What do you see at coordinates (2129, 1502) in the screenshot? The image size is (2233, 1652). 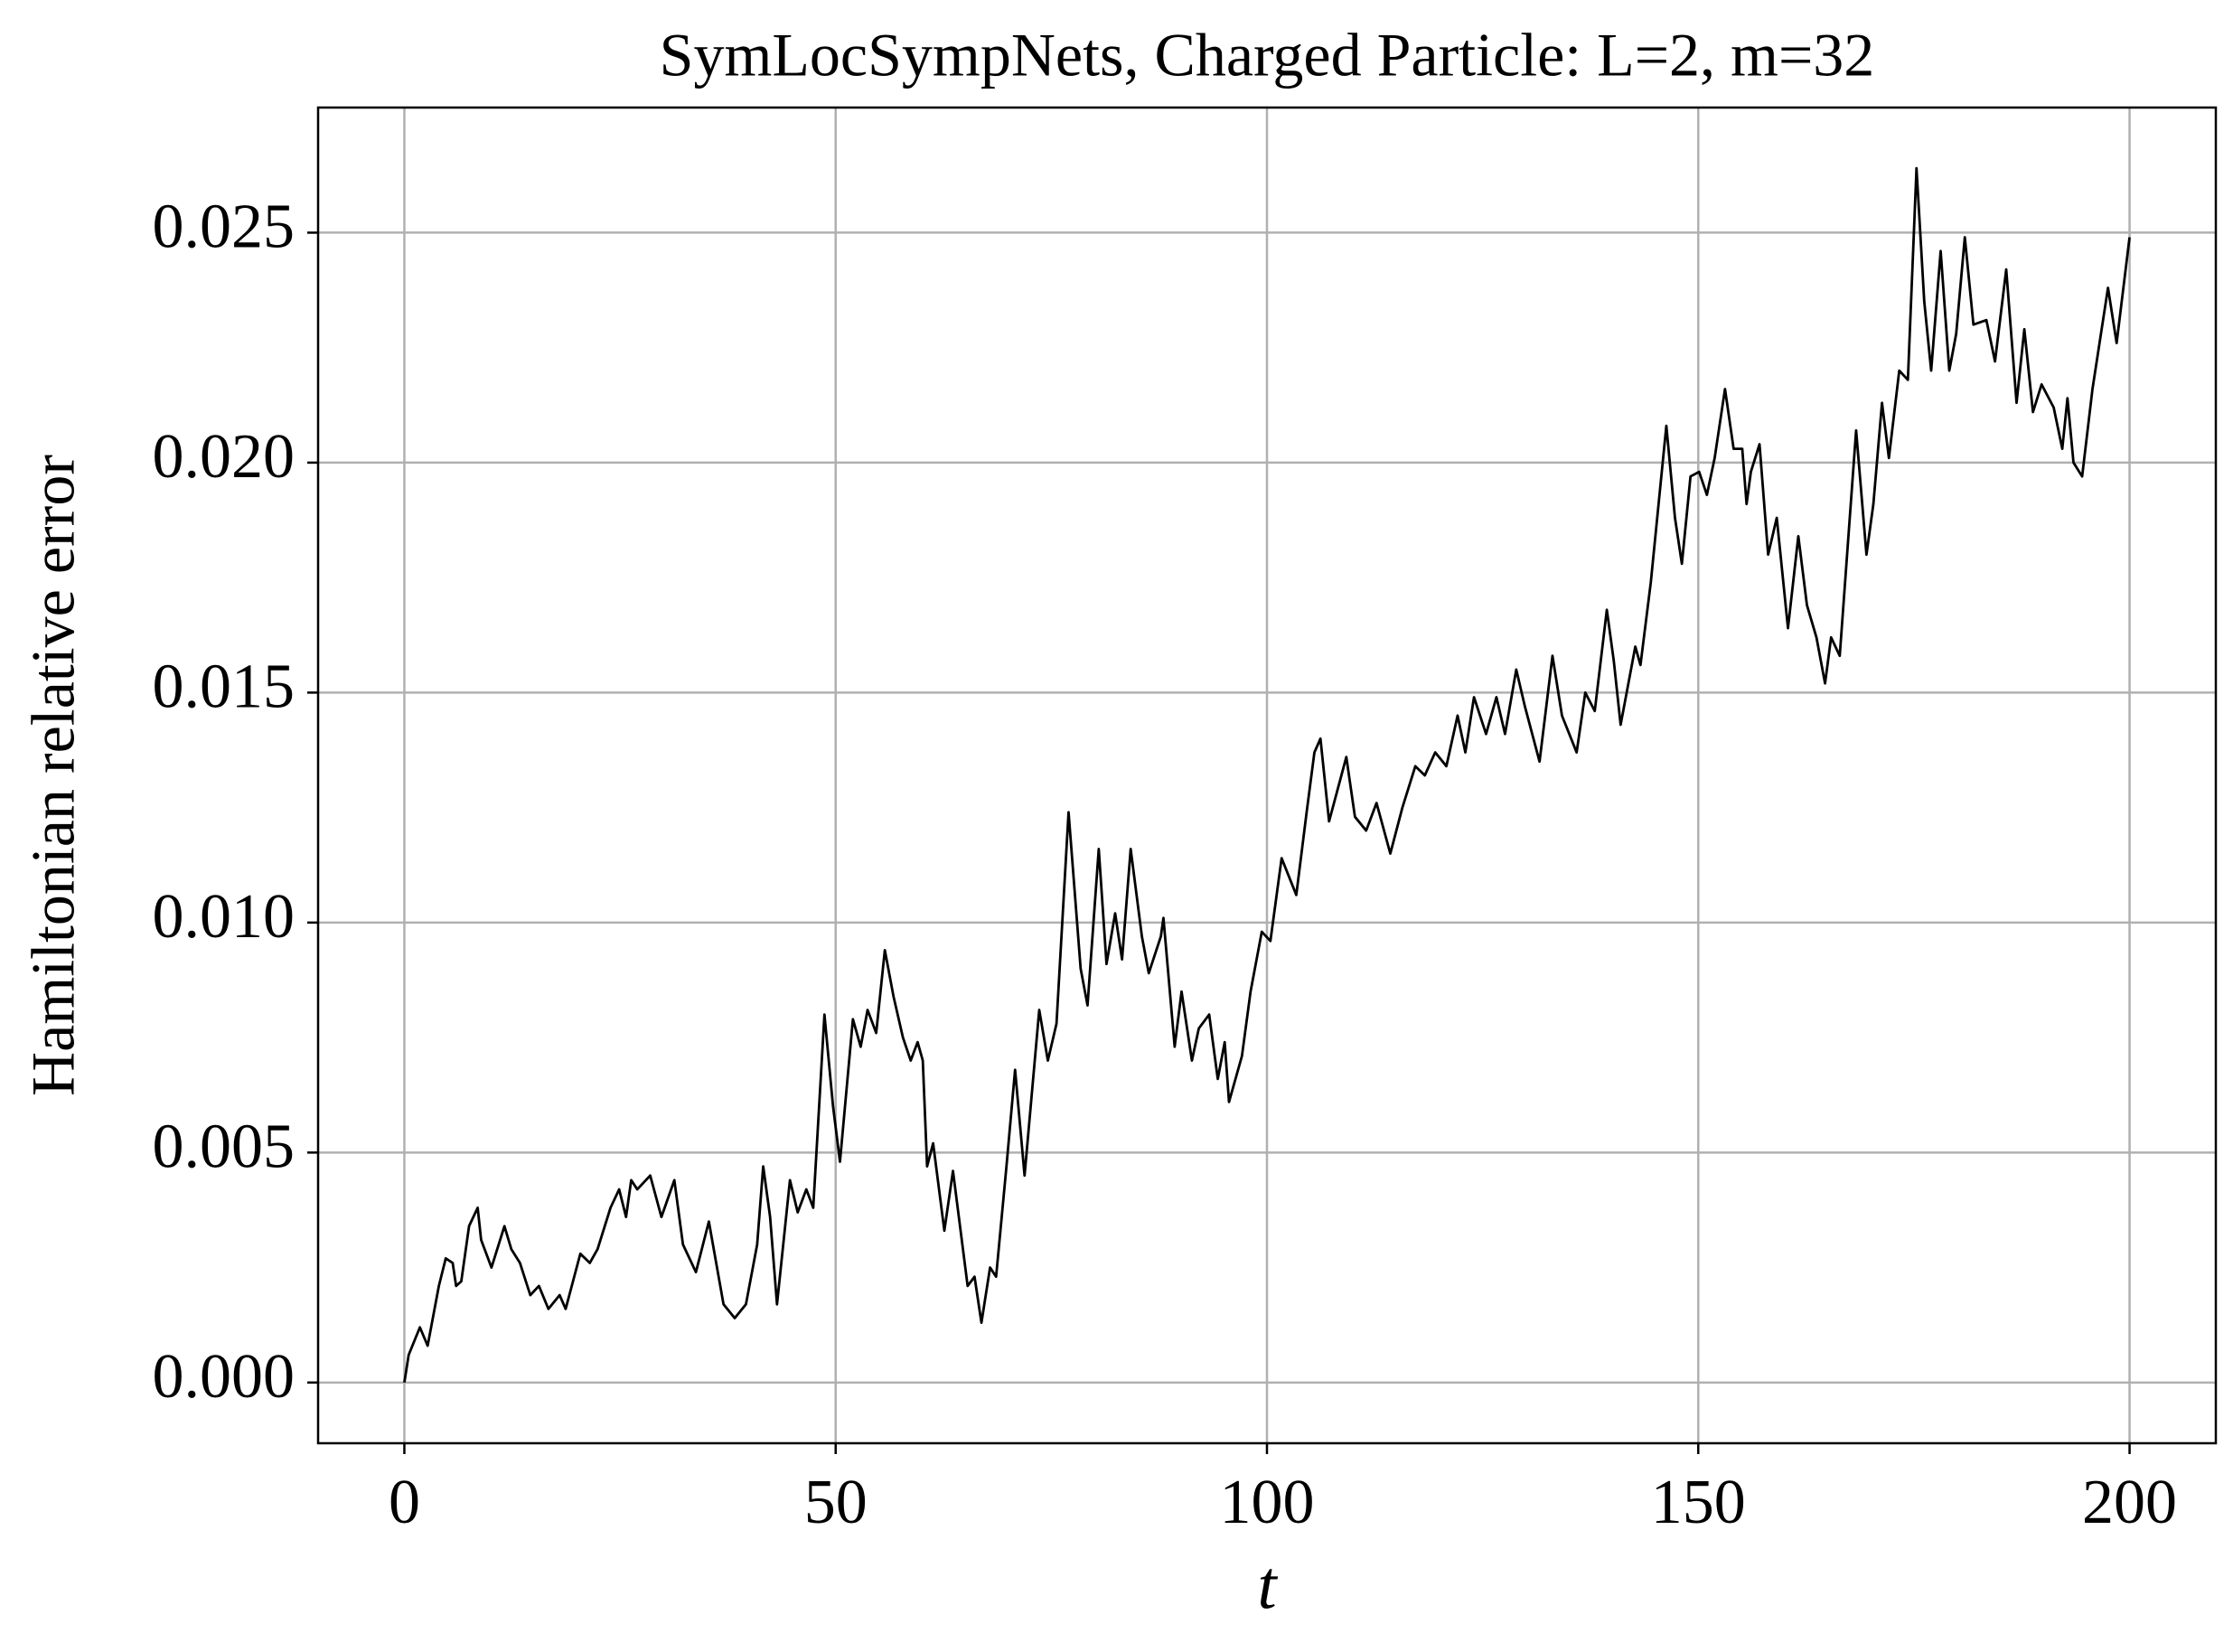 I see `x-tick-label: 200` at bounding box center [2129, 1502].